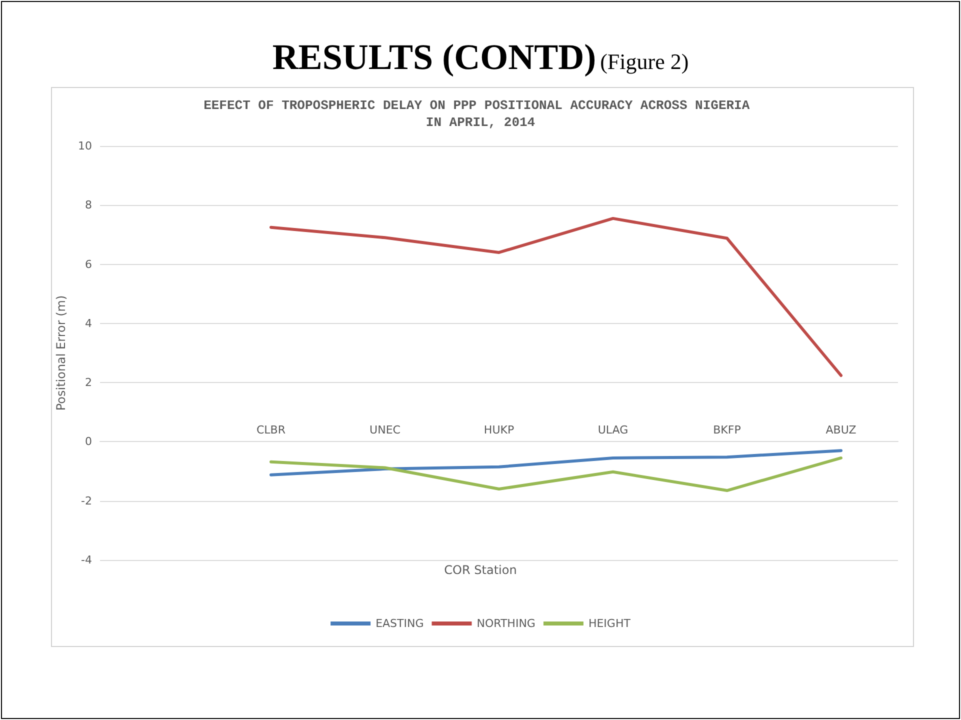 The height and width of the screenshot is (720, 961). Describe the element at coordinates (644, 61) in the screenshot. I see `text: (Figure 2)` at that location.